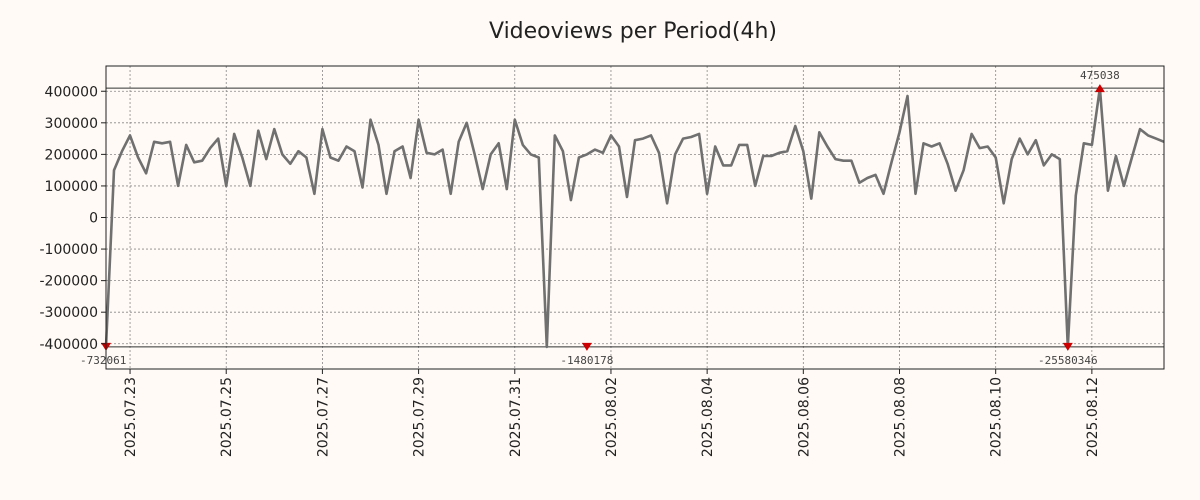 Image resolution: width=1200 pixels, height=500 pixels. Describe the element at coordinates (71, 187) in the screenshot. I see `y-tick-label: 100000` at that location.